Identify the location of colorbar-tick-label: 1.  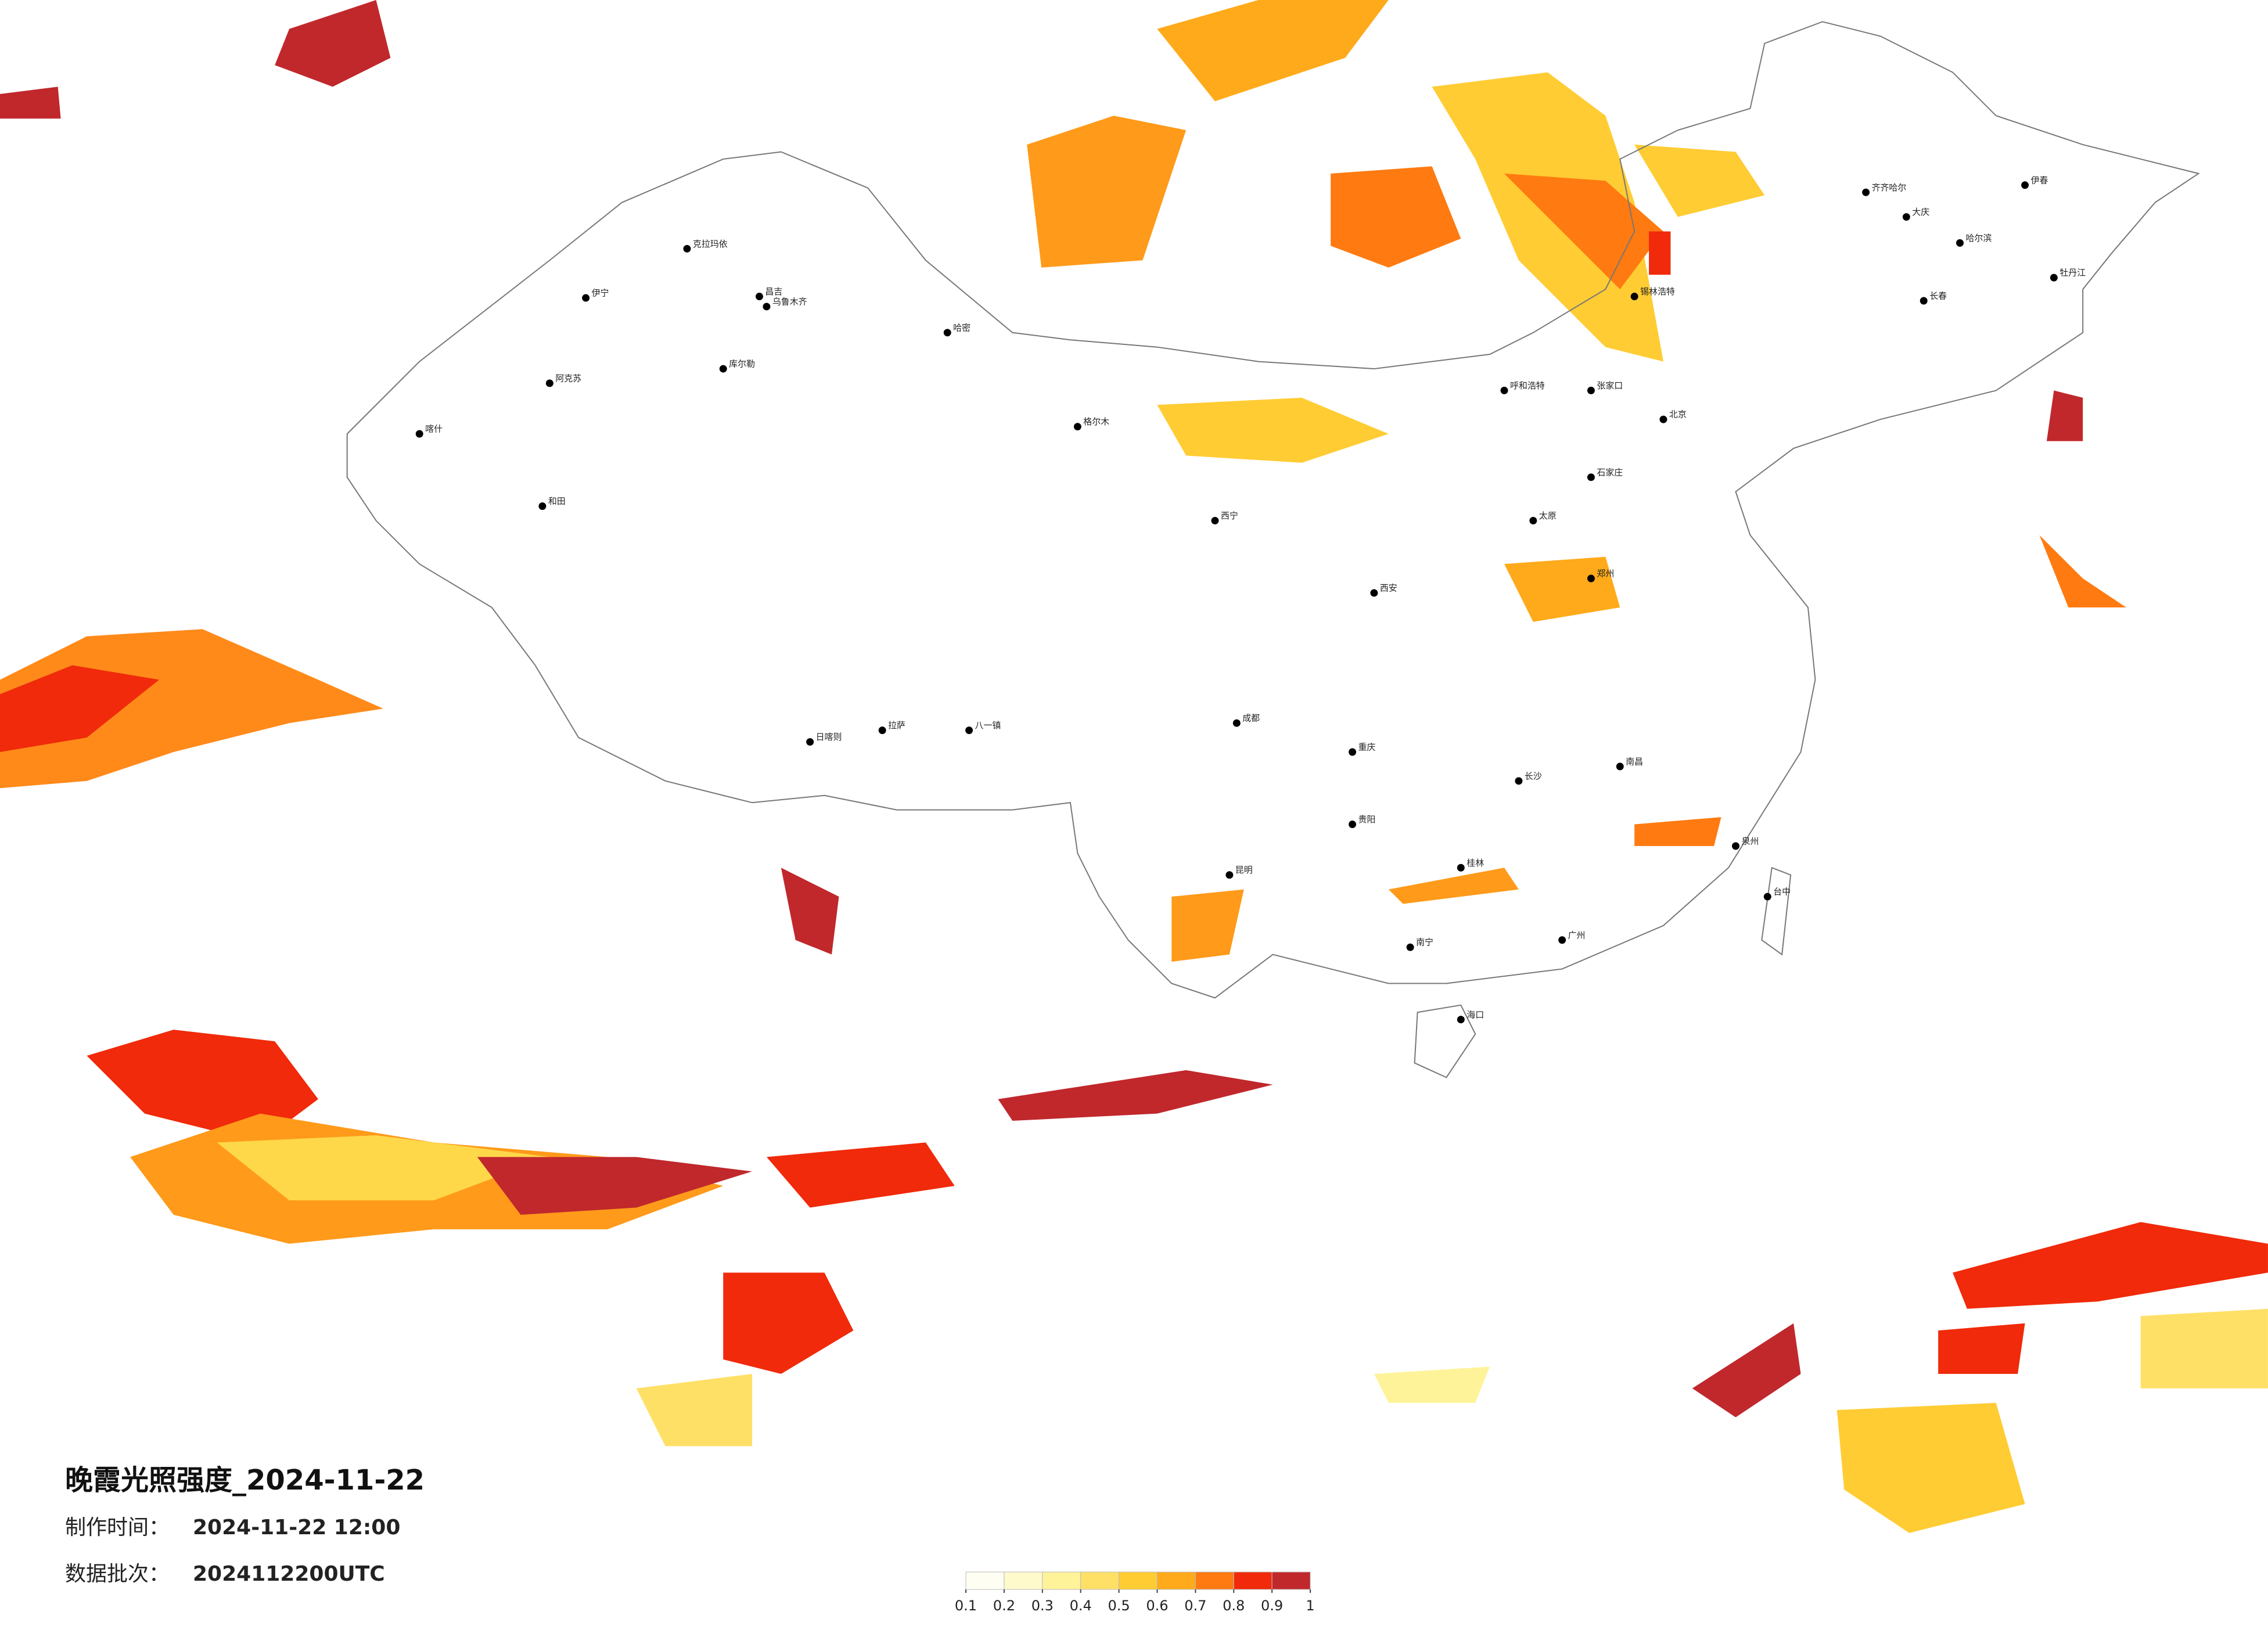
(1310, 1606).